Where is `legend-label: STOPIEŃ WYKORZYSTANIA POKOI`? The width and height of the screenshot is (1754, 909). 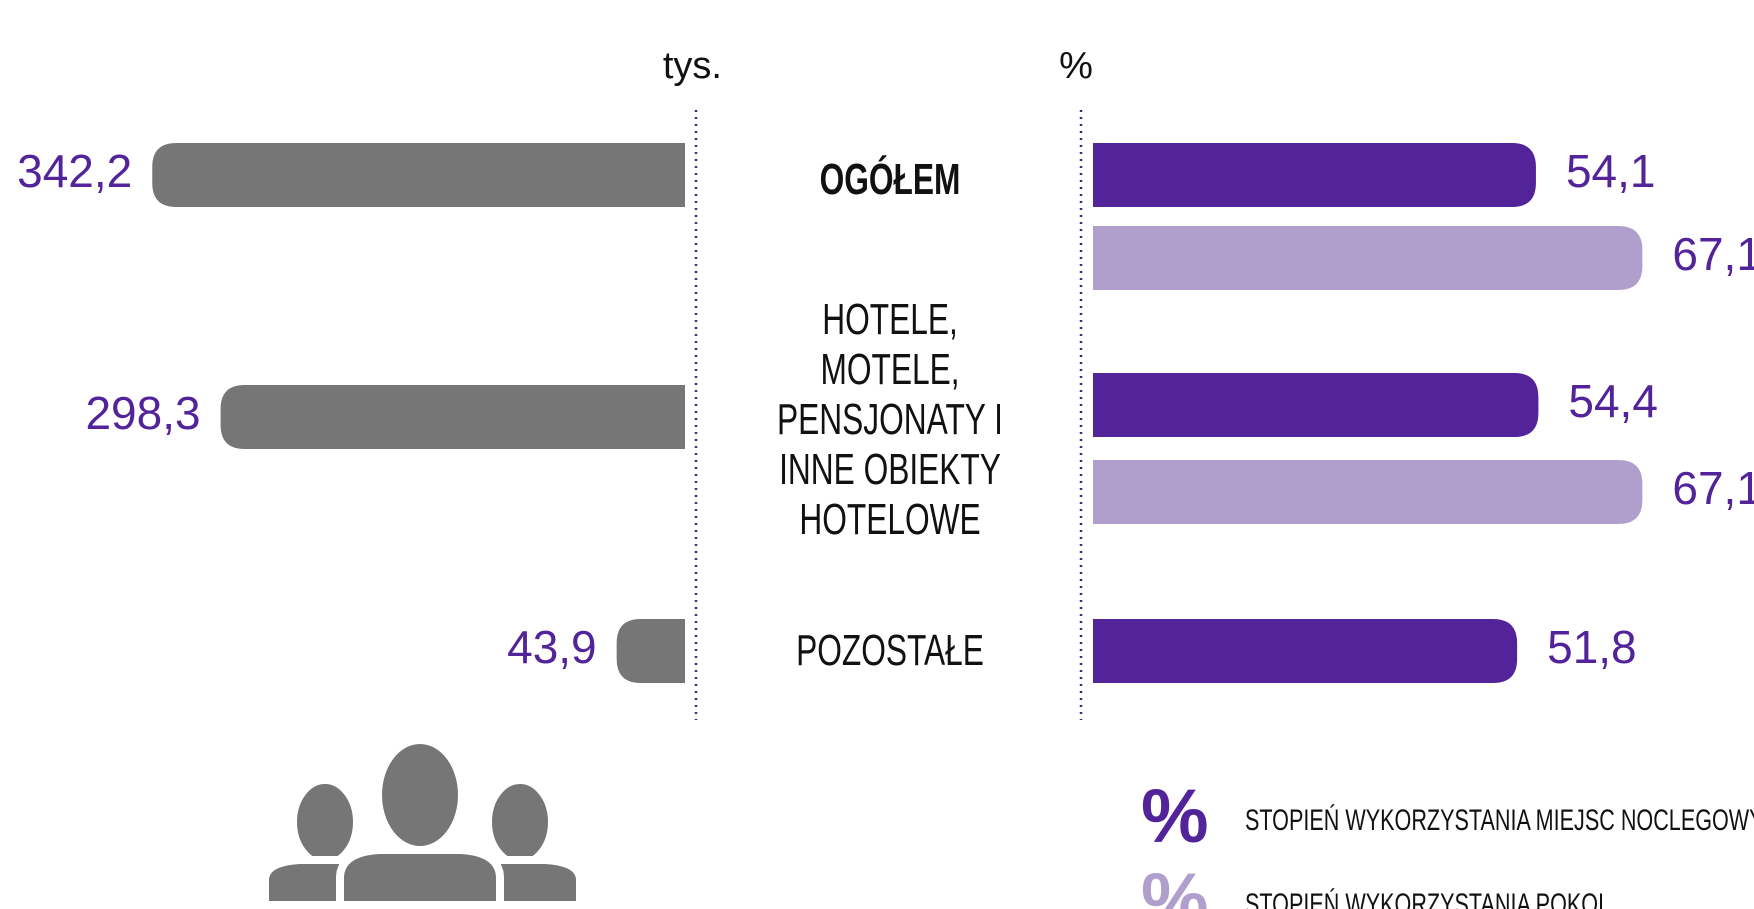
legend-label: STOPIEŃ WYKORZYSTANIA POKOI is located at coordinates (1424, 897).